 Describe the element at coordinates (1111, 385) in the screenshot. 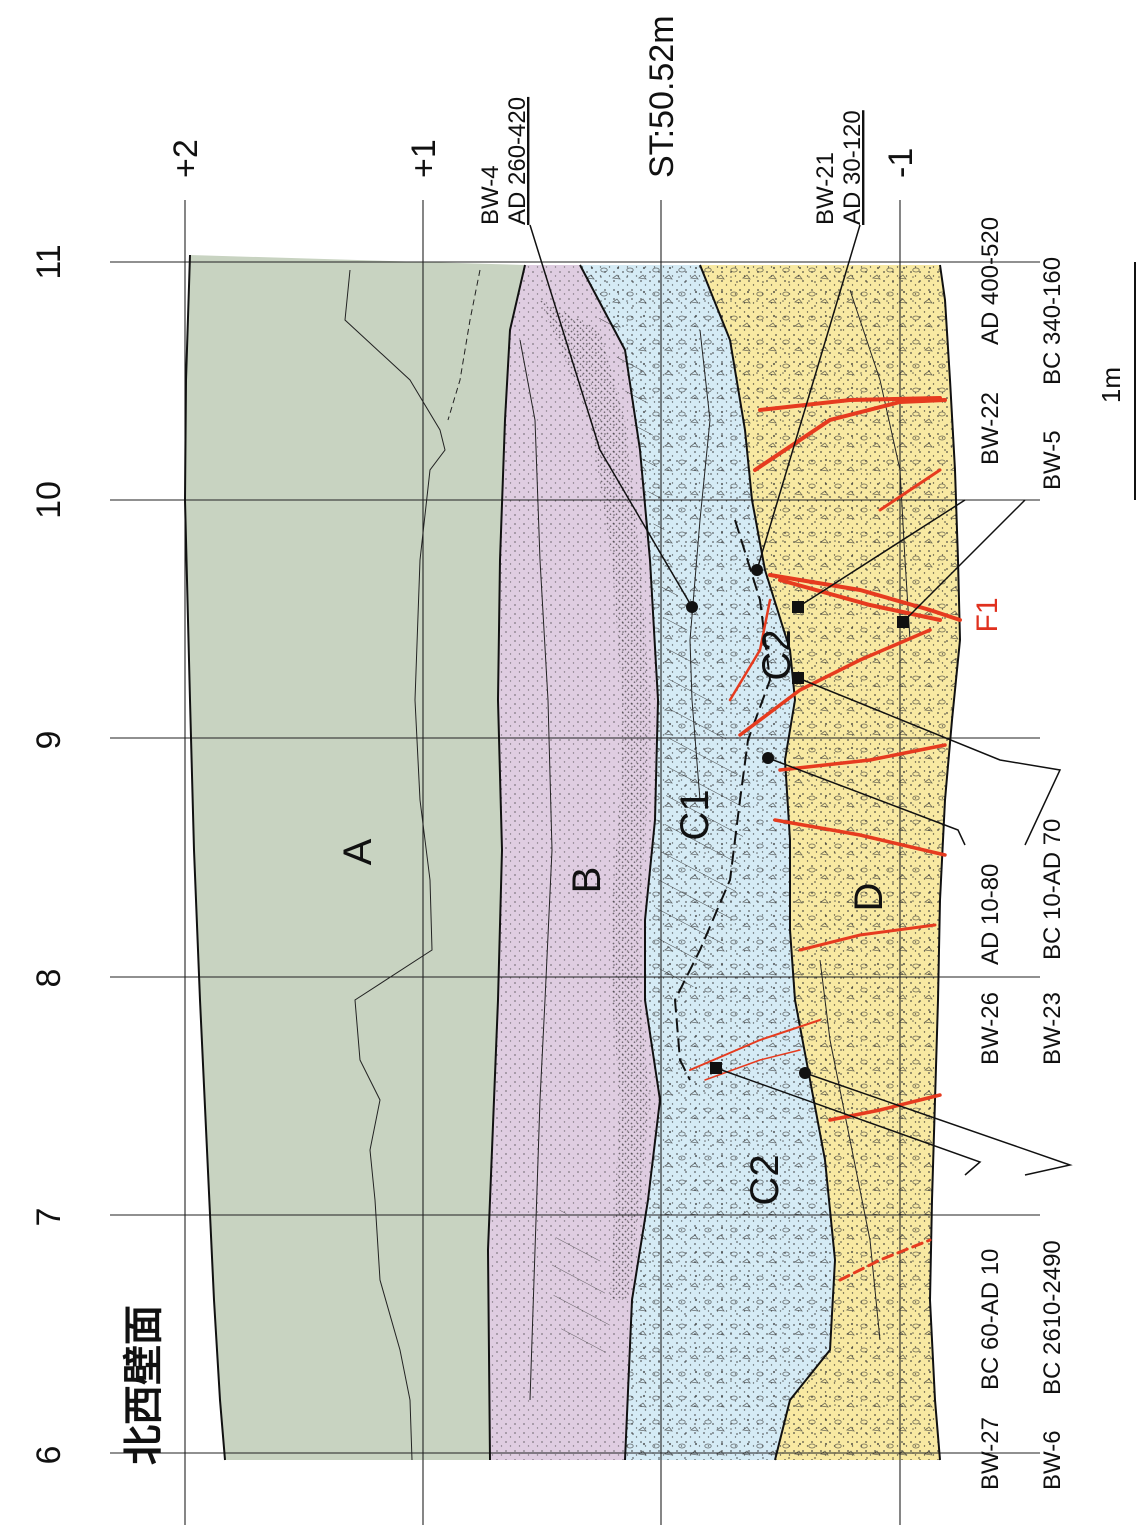

I see `scale-bar-label: 1m` at that location.